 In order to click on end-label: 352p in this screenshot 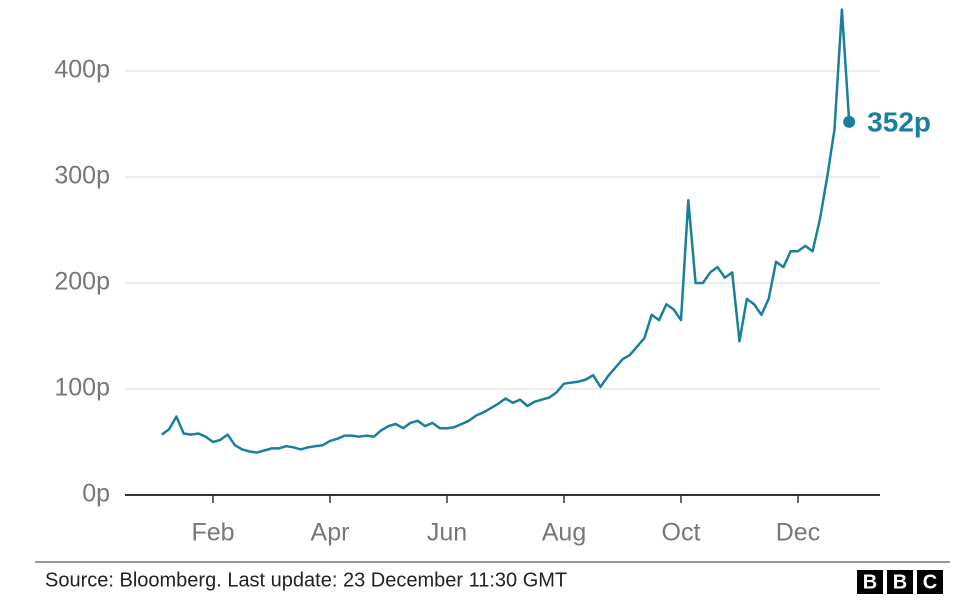, I will do `click(899, 121)`.